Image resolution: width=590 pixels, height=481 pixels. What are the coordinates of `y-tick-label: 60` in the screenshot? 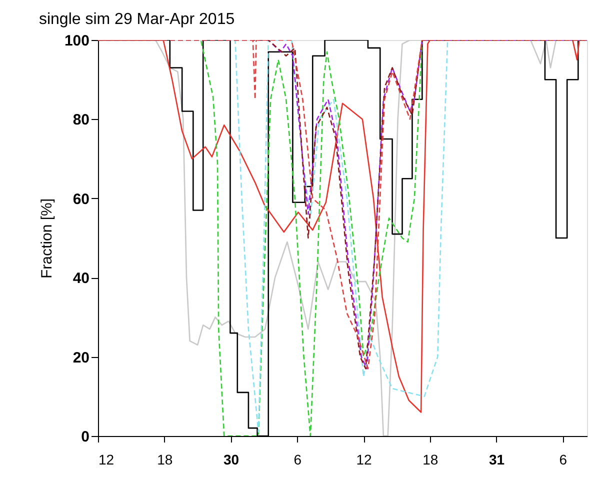 It's located at (81, 199).